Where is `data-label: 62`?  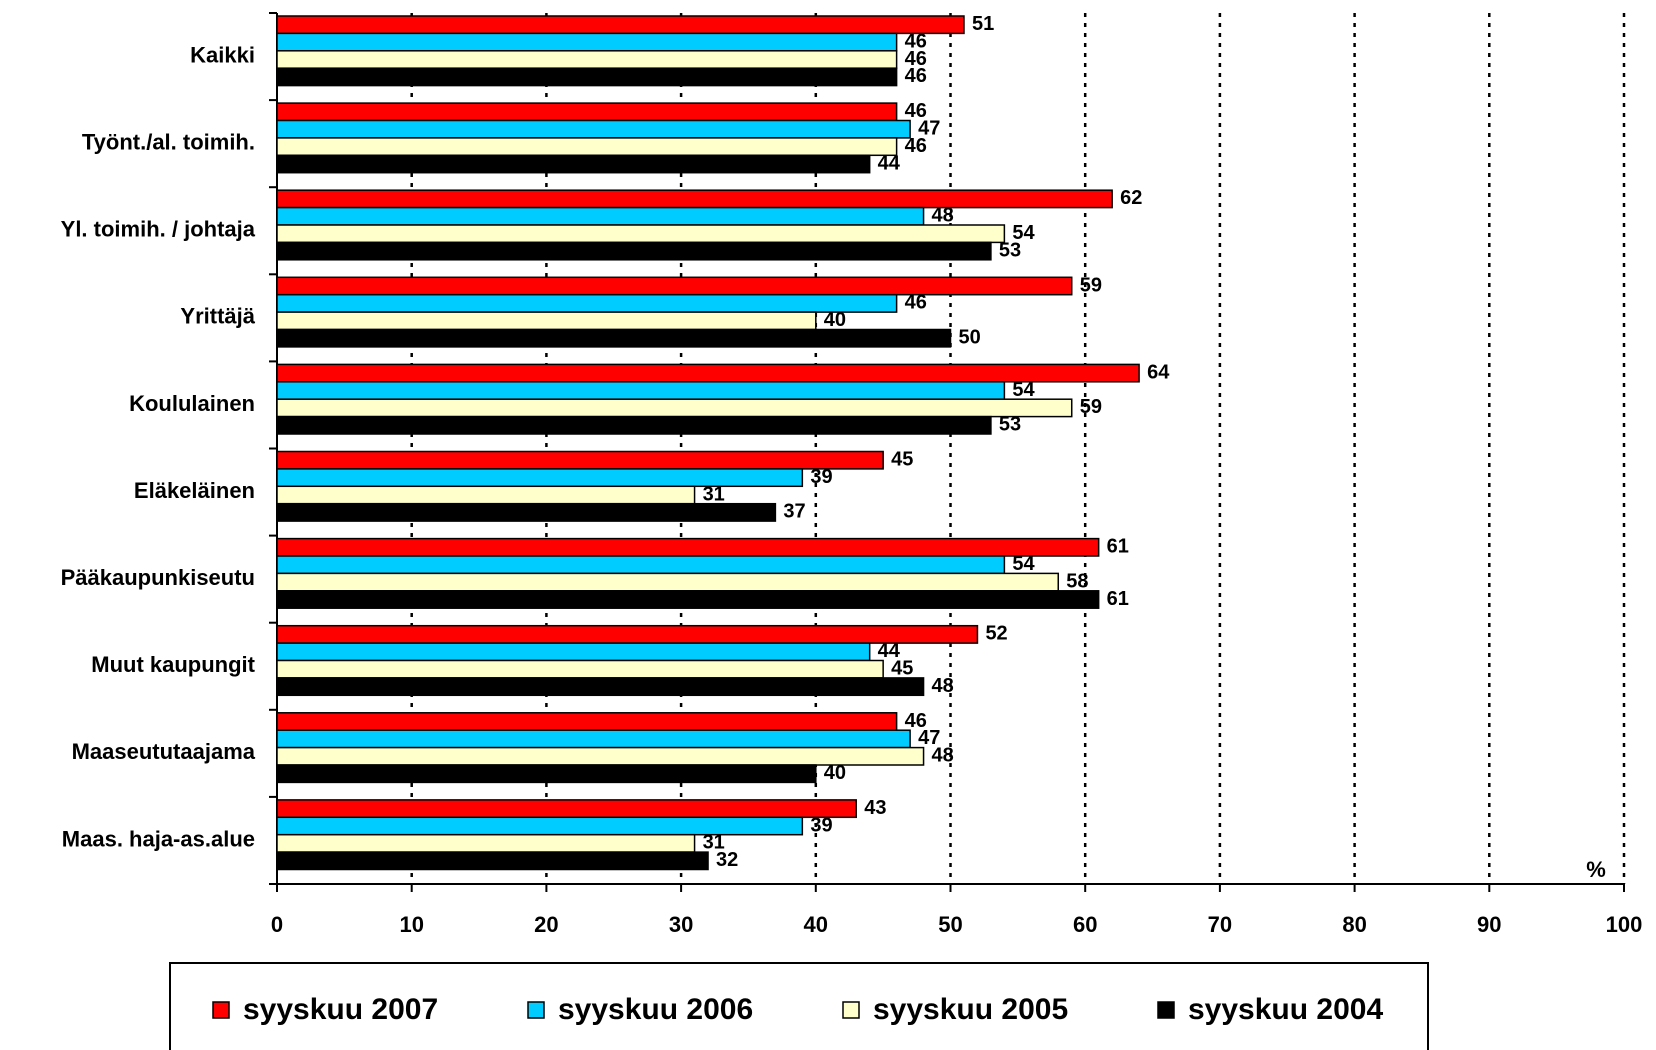 data-label: 62 is located at coordinates (1131, 198).